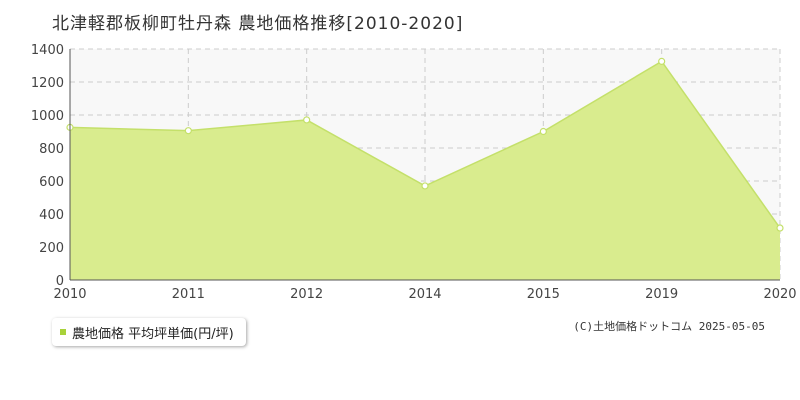 This screenshot has height=400, width=800. Describe the element at coordinates (47, 83) in the screenshot. I see `y-tick-label: 1200` at that location.